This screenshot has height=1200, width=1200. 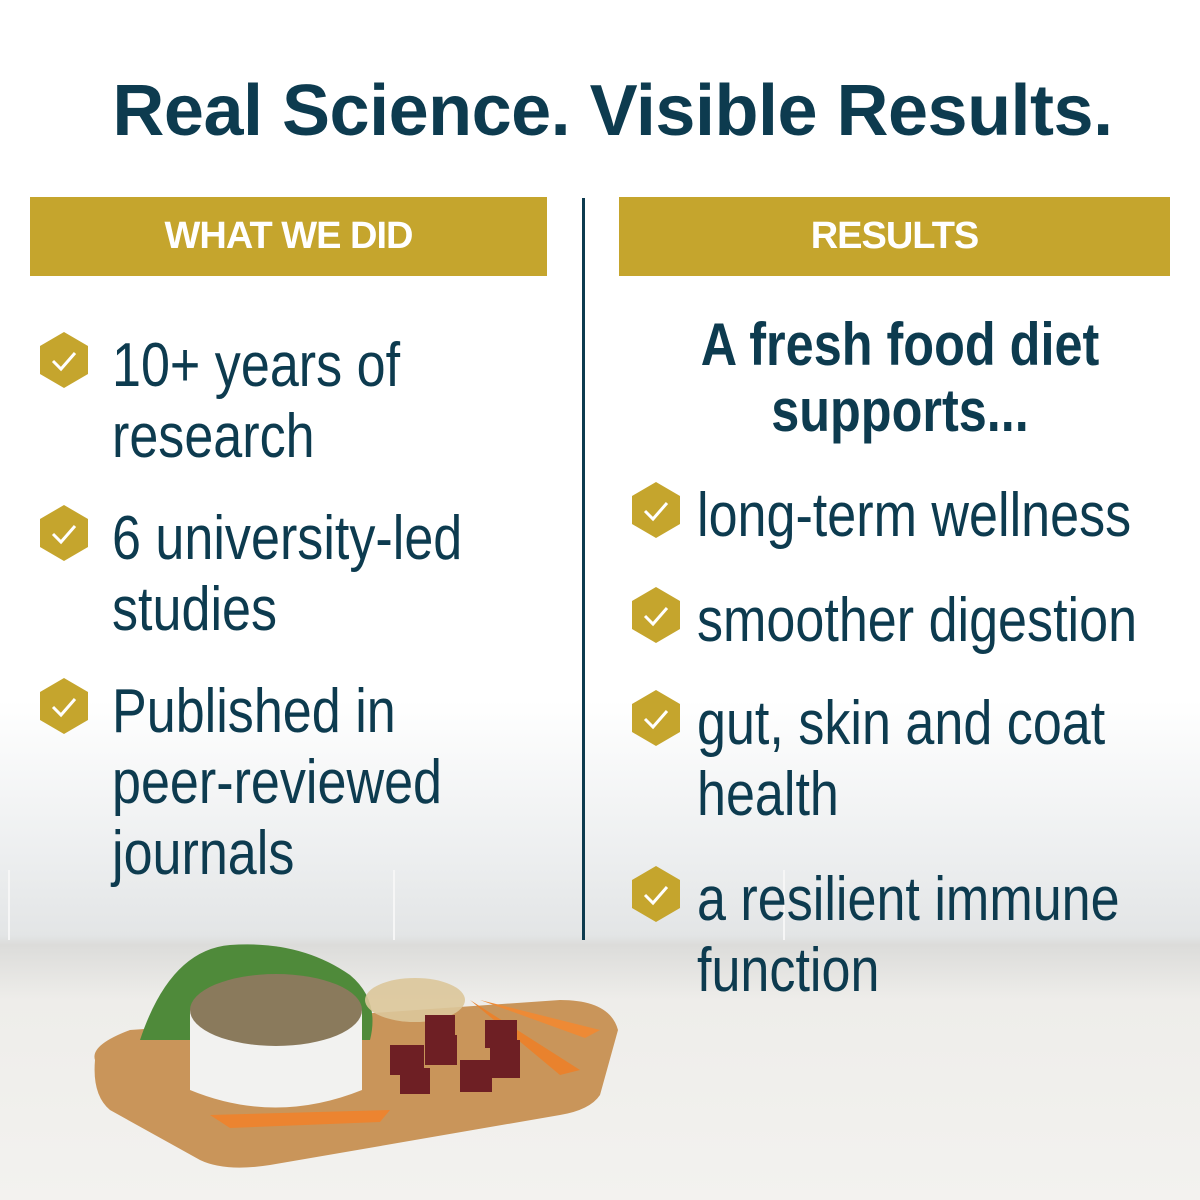 What do you see at coordinates (310, 782) in the screenshot?
I see `list-item: Published in peer-reviewed journals` at bounding box center [310, 782].